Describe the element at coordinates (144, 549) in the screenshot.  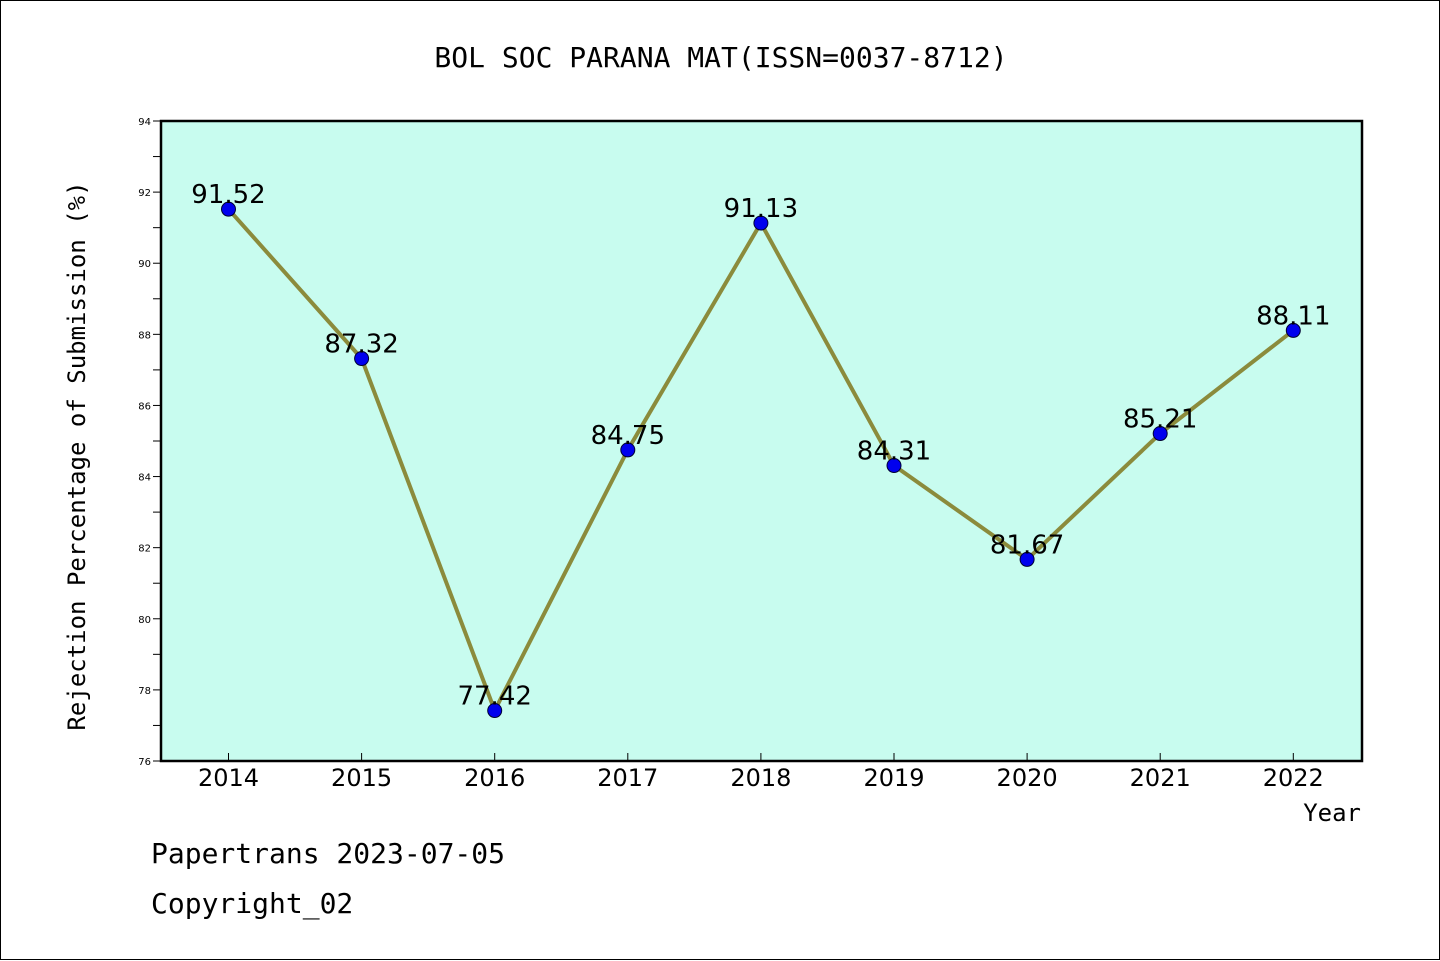
I see `y-tick-label: 82` at that location.